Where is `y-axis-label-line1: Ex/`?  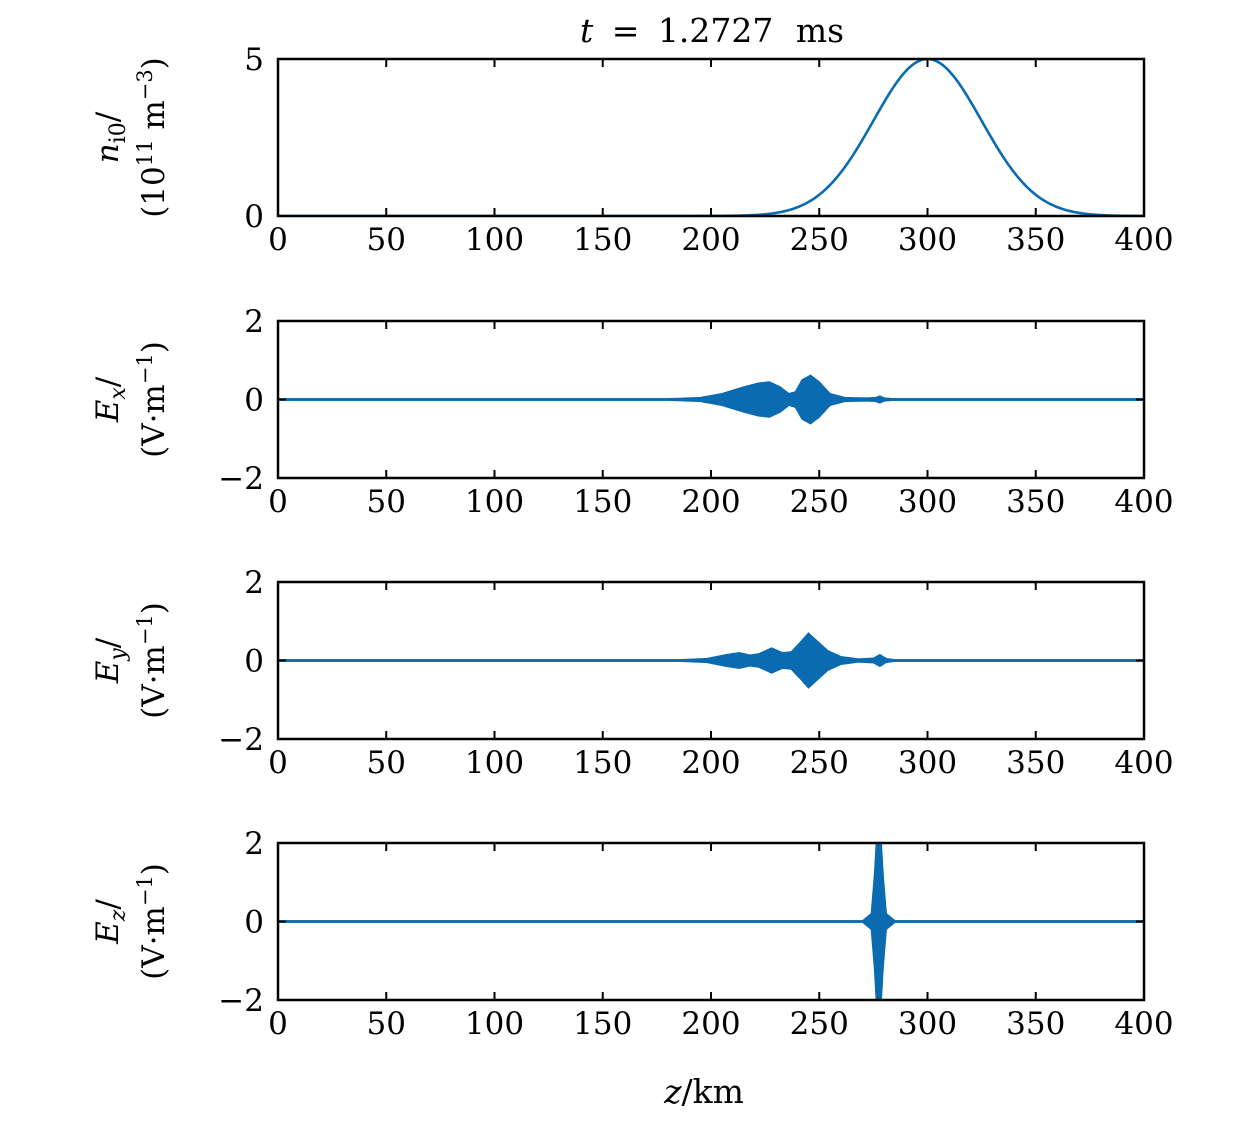
y-axis-label-line1: Ex/ is located at coordinates (110, 399).